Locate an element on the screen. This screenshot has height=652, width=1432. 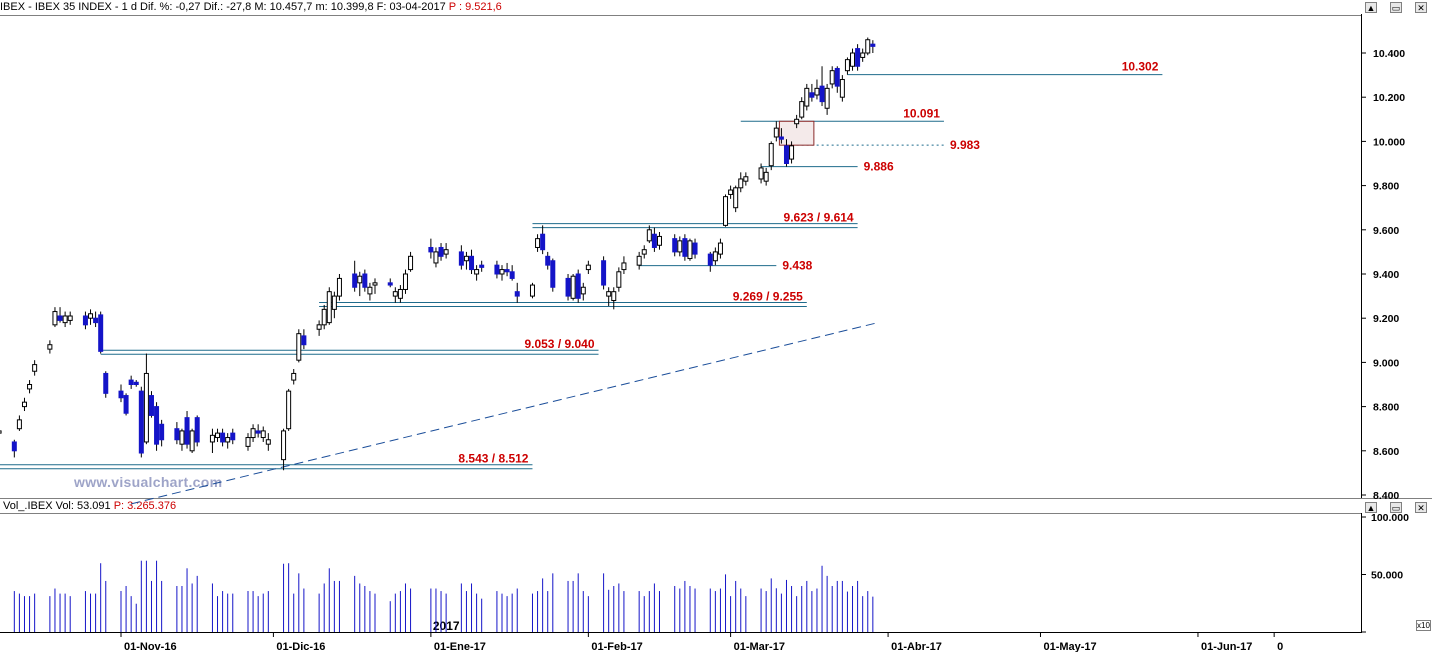
x-tick-label: 0 is located at coordinates (1280, 646).